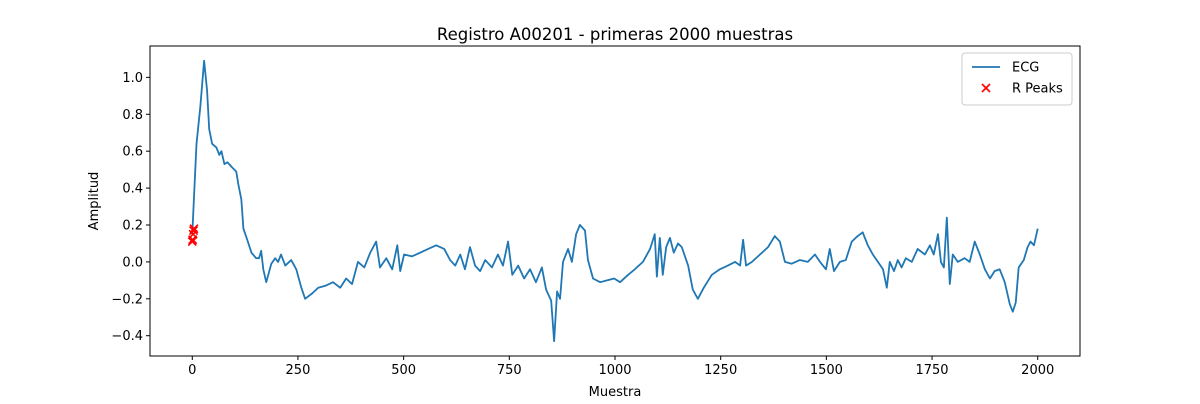 This screenshot has height=404, width=1200. I want to click on x-tick-label: 1250, so click(720, 370).